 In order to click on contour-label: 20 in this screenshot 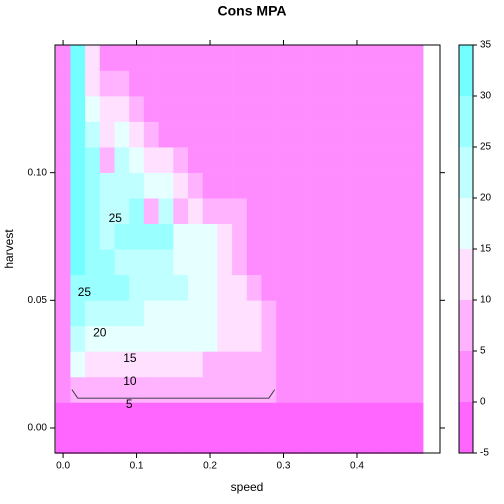, I will do `click(100, 333)`.